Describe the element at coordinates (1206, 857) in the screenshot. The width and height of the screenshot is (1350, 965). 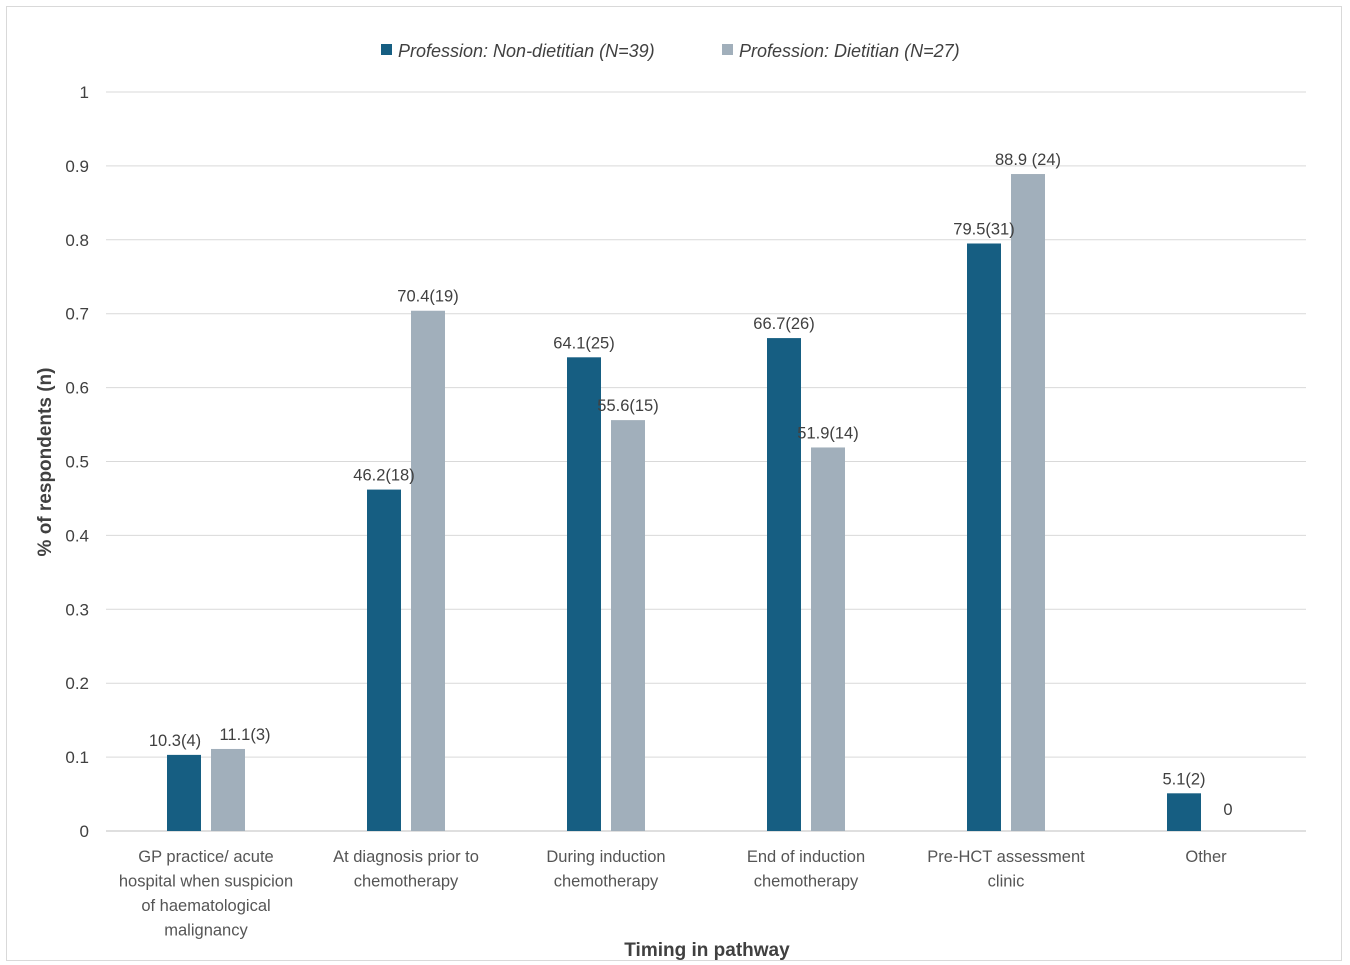
I see `x-category-label: Other` at that location.